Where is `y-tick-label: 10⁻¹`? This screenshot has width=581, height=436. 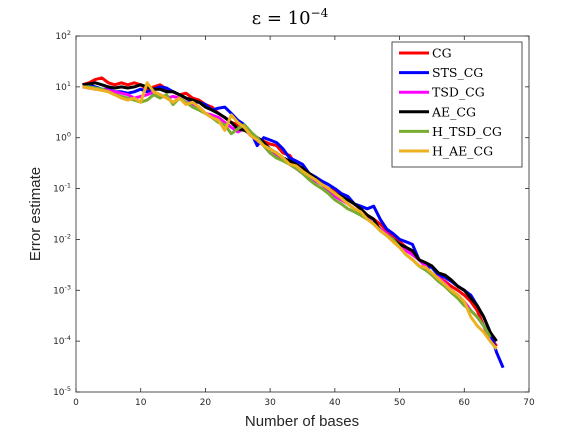 y-tick-label: 10⁻¹ is located at coordinates (62, 188).